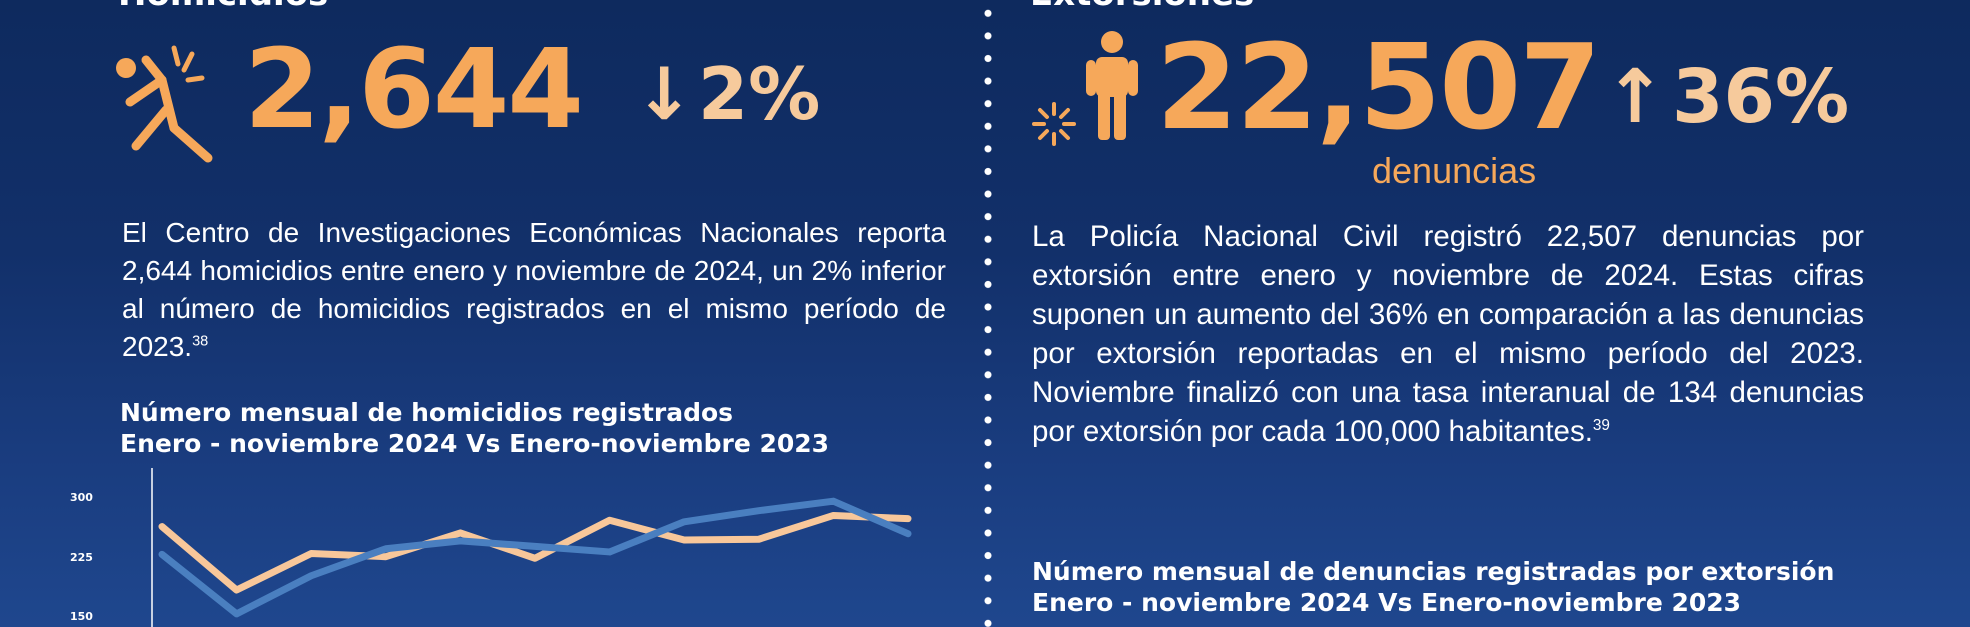  I want to click on homicidios-line-chart, so click(531, 547).